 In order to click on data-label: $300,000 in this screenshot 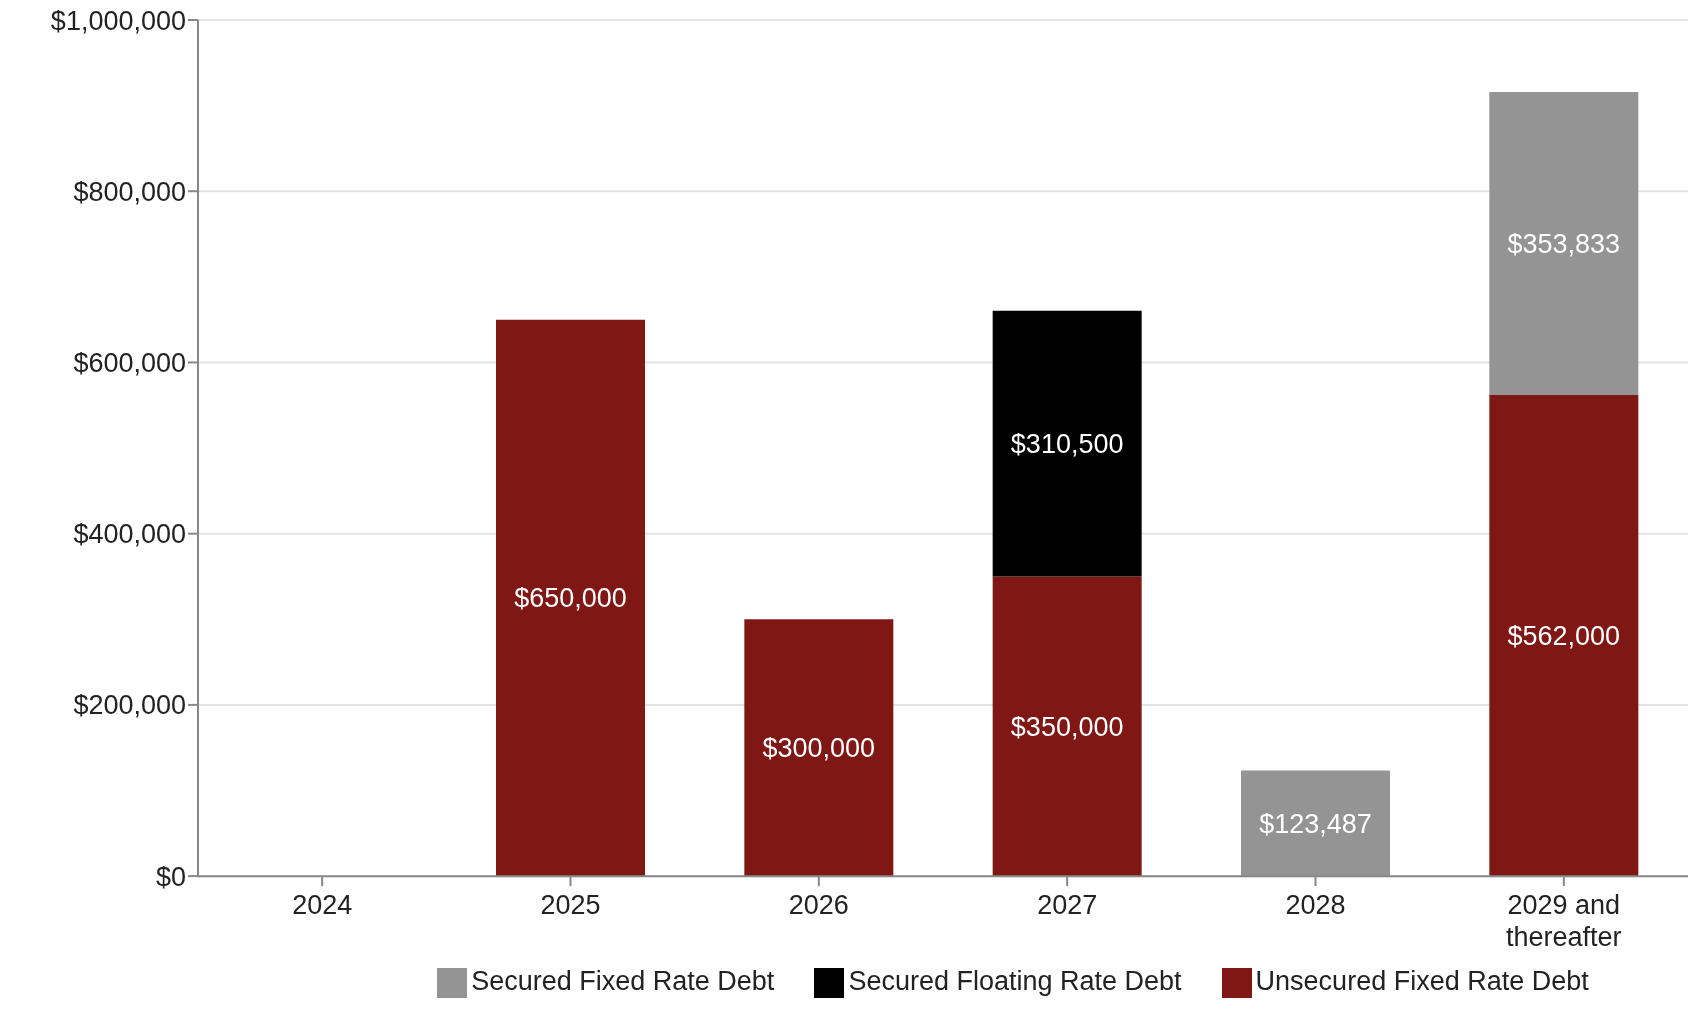, I will do `click(819, 748)`.